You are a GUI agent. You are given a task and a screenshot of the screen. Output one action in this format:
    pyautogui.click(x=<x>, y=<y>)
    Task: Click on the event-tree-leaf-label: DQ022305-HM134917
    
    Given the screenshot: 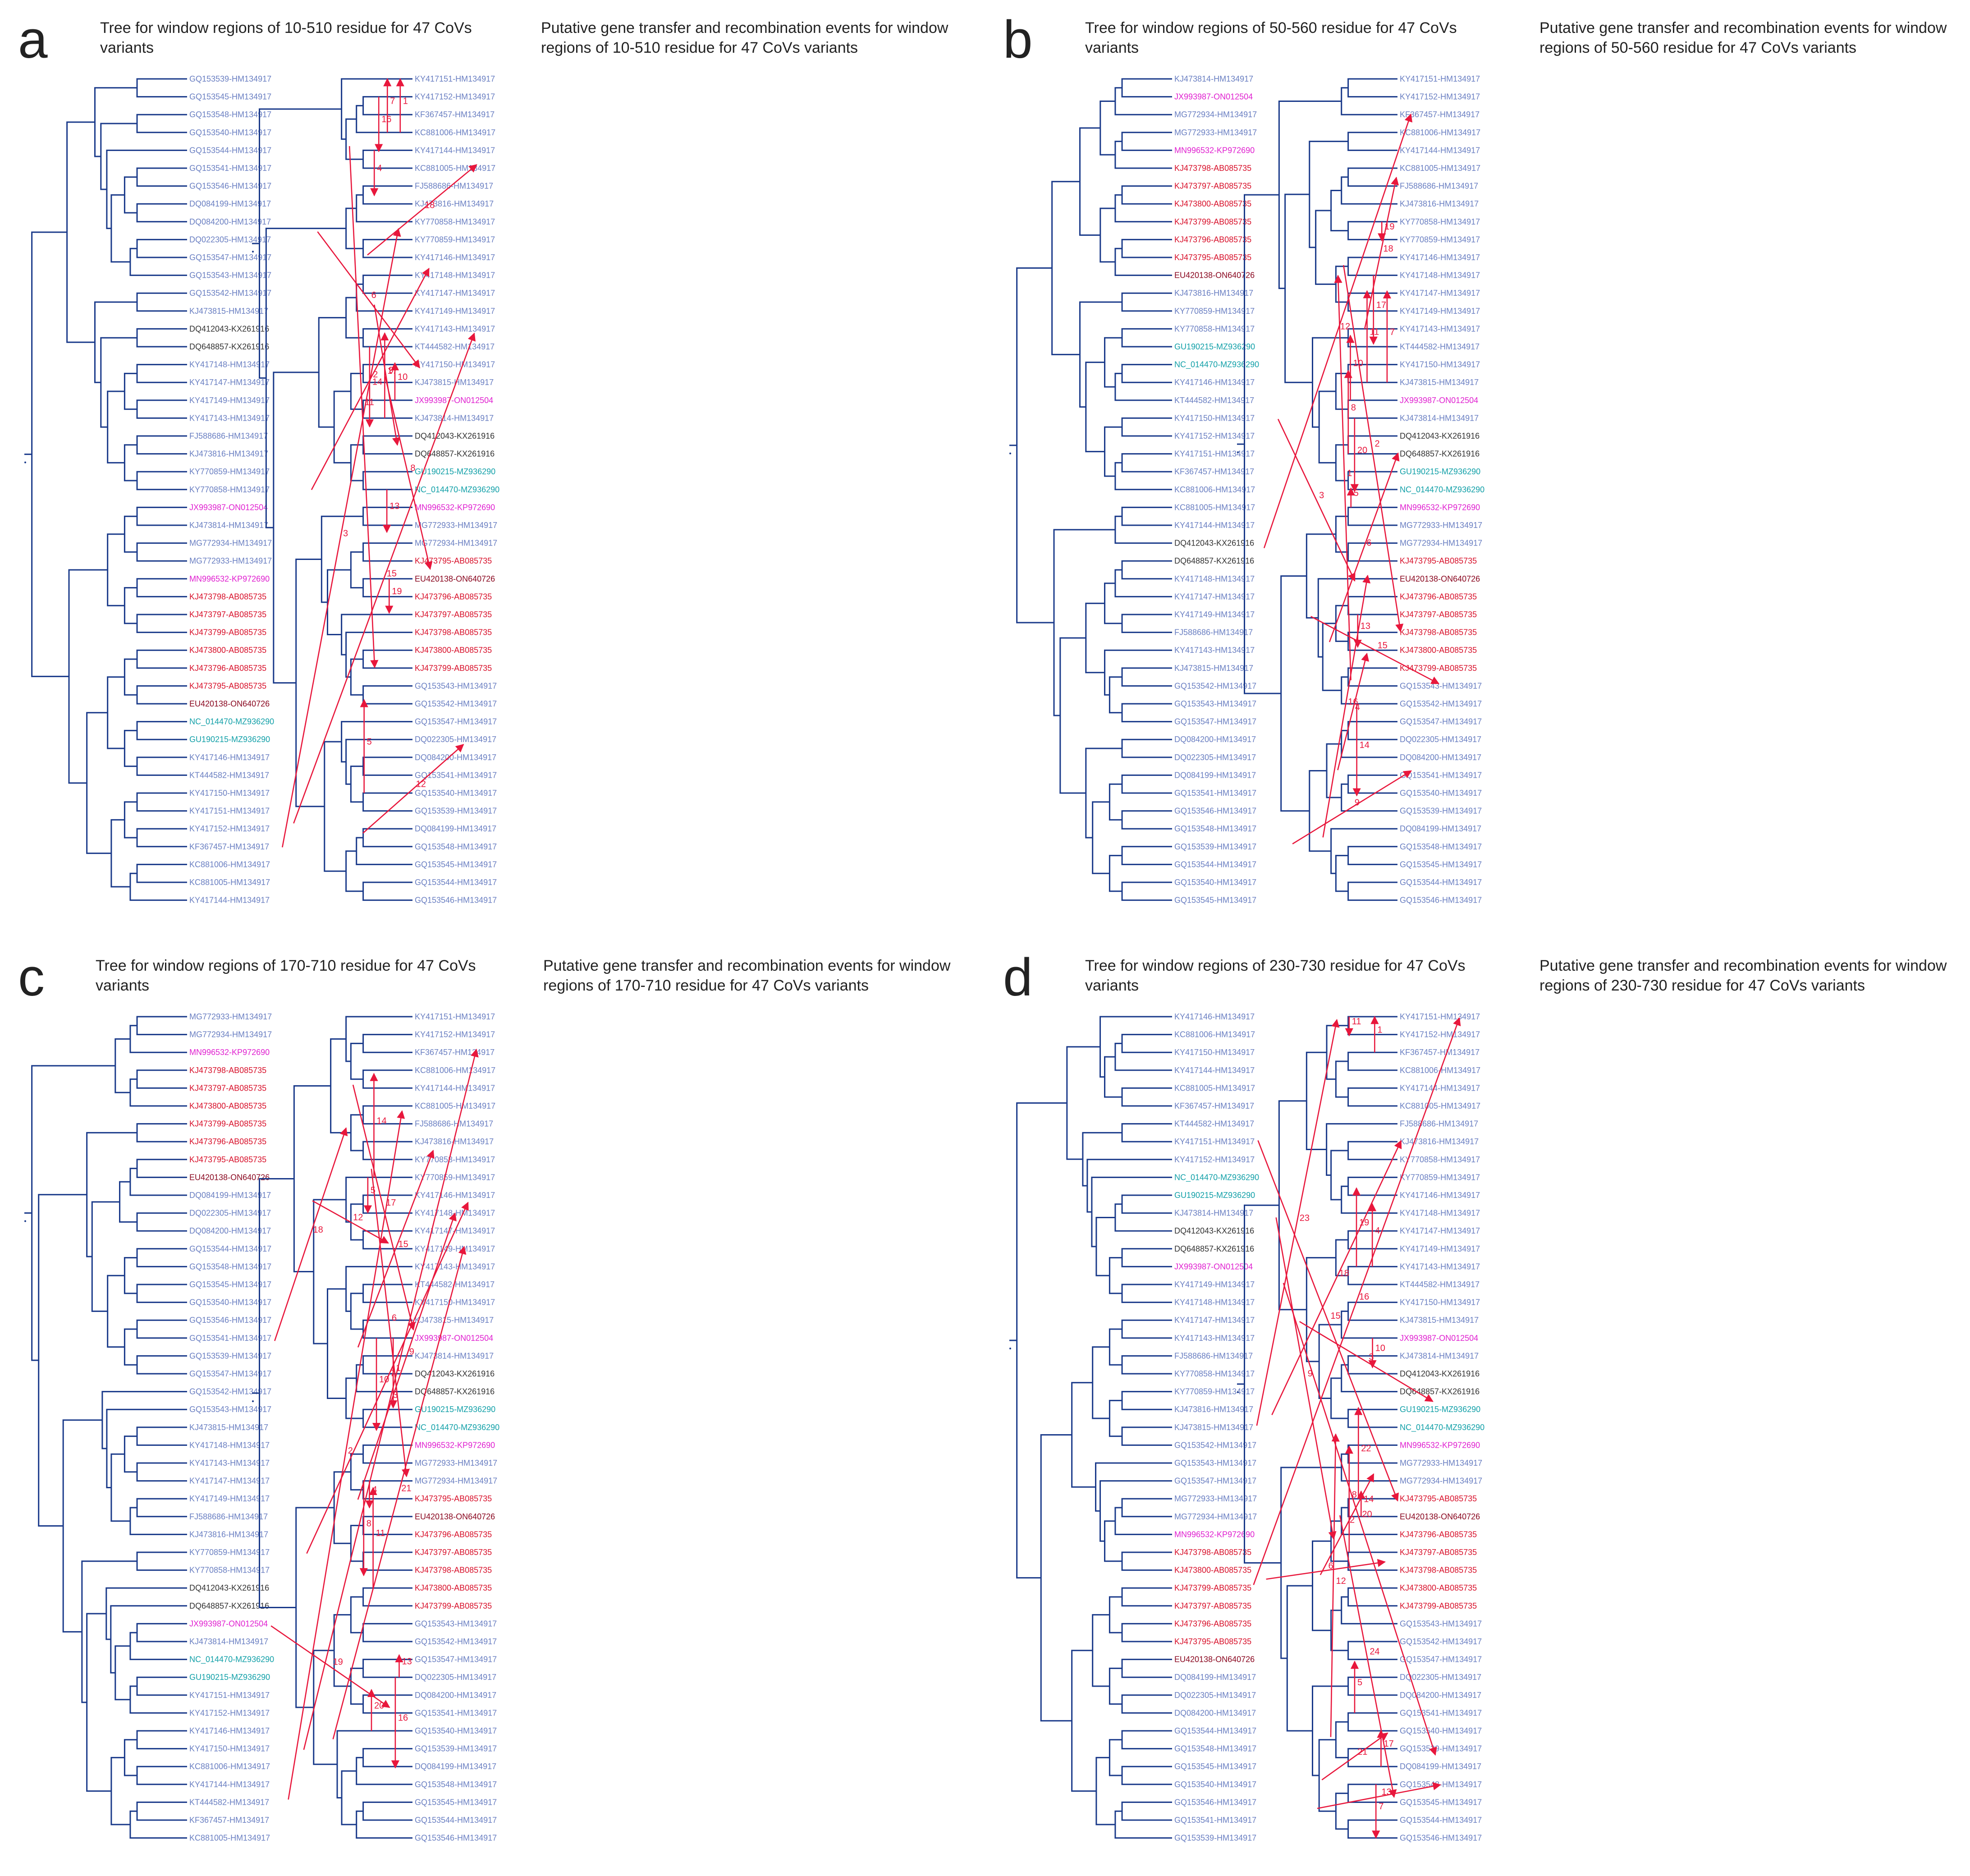 What is the action you would take?
    pyautogui.click(x=1440, y=740)
    